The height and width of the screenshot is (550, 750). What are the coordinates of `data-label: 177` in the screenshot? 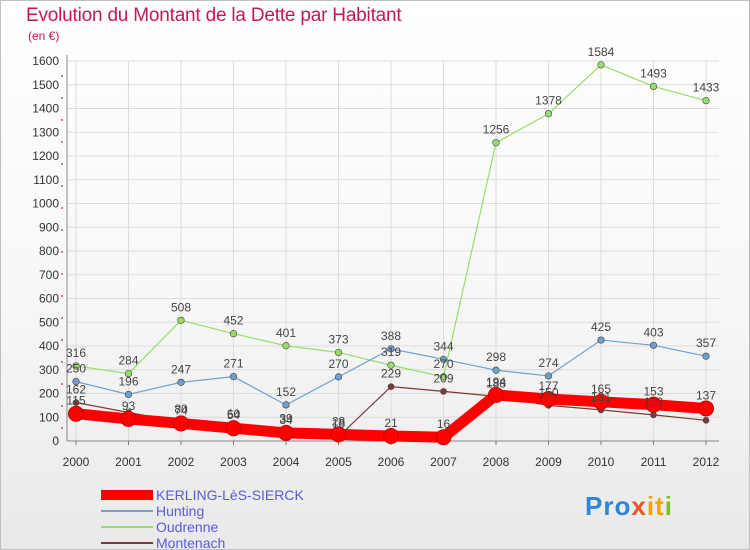 It's located at (548, 386).